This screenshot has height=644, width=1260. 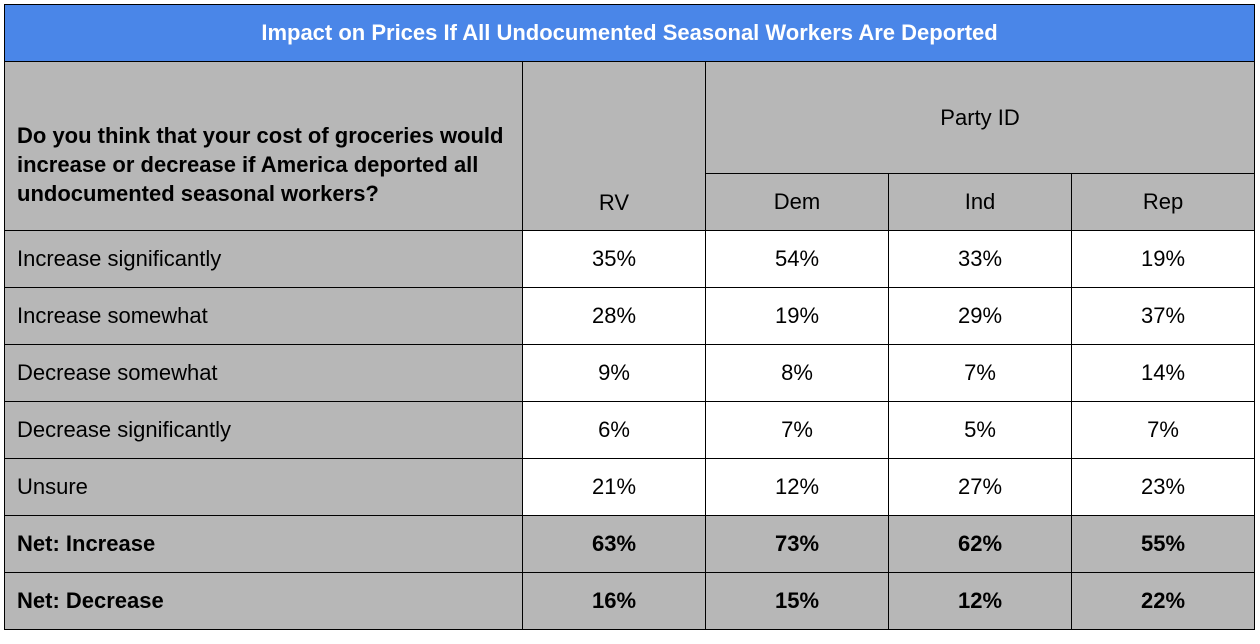 What do you see at coordinates (263, 373) in the screenshot?
I see `row-label: Decrease somewhat` at bounding box center [263, 373].